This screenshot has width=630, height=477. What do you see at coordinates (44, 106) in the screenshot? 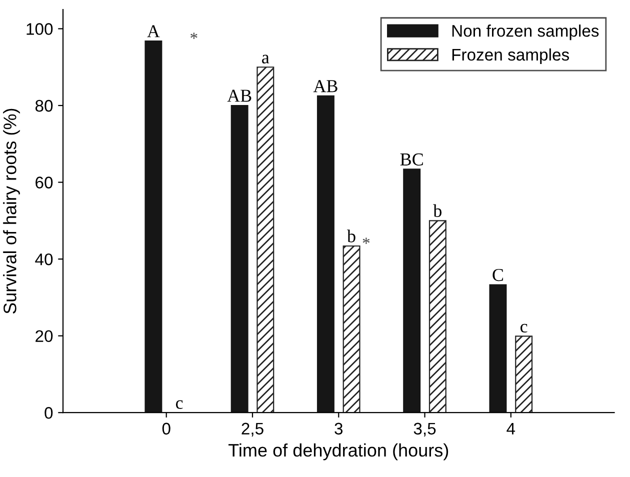
I see `y-tick-label: 80` at bounding box center [44, 106].